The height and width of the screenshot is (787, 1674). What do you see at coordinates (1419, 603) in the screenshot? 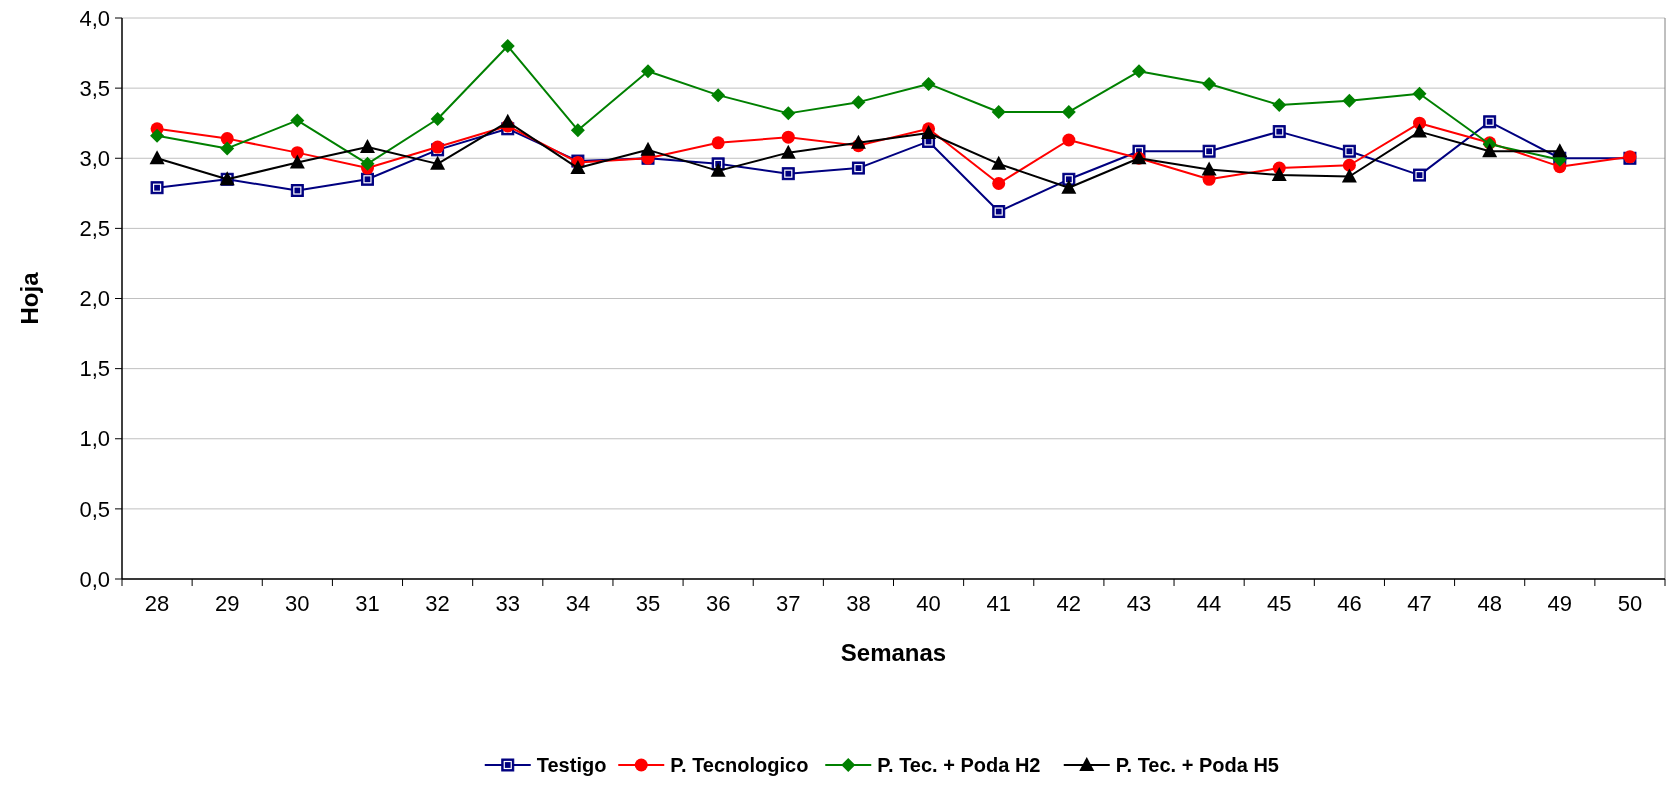
I see `x-tick-label: 47` at bounding box center [1419, 603].